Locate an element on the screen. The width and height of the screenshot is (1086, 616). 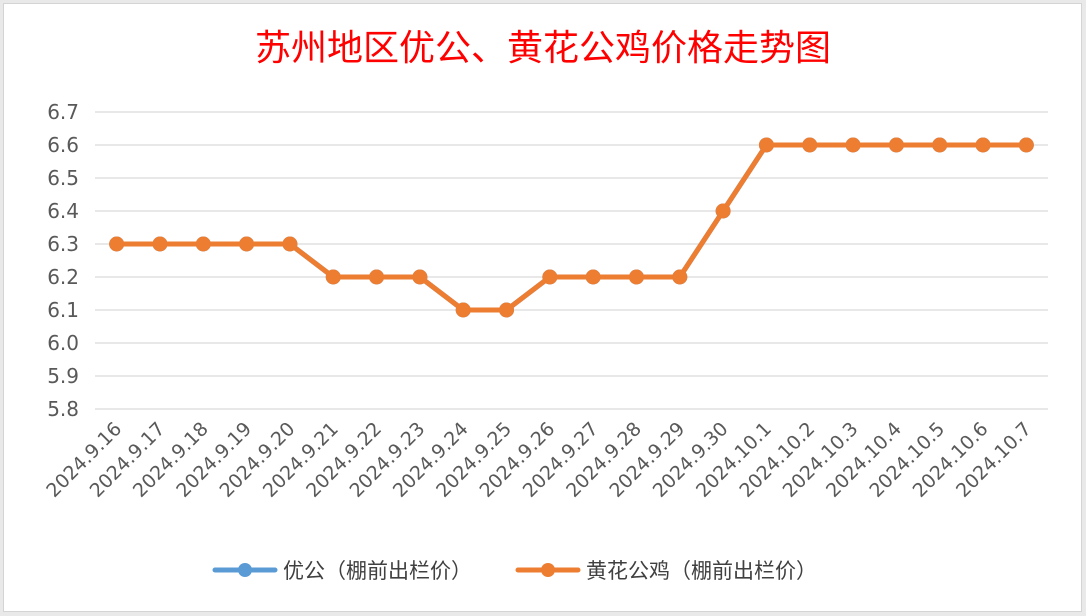
y-tick-label: 6.7 is located at coordinates (63, 112).